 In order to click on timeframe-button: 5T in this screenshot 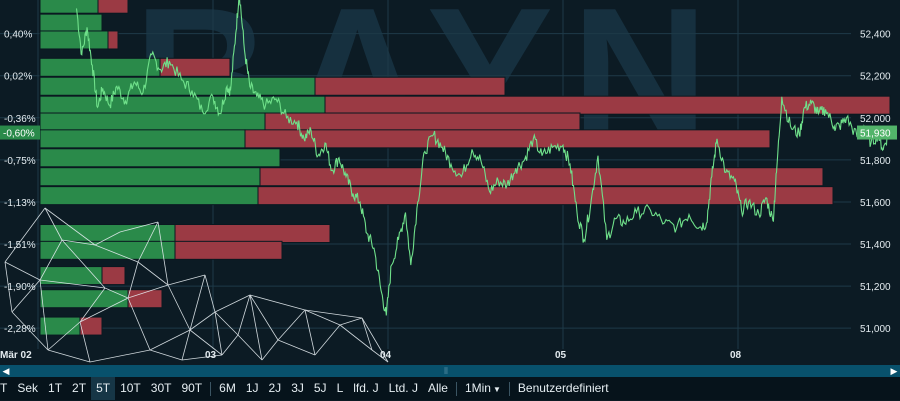, I will do `click(103, 388)`.